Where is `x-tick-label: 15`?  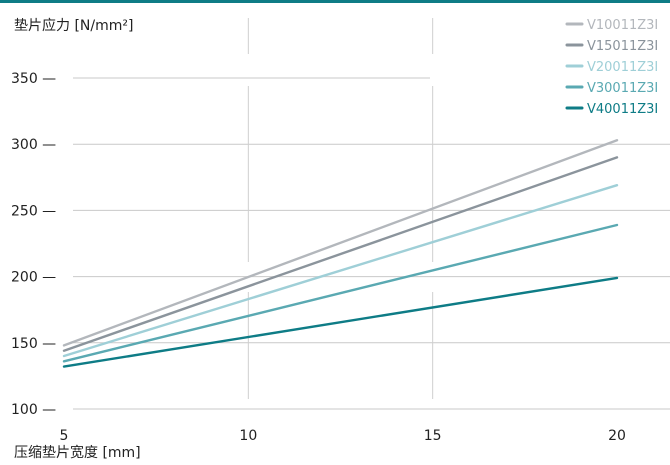
x-tick-label: 15 is located at coordinates (433, 436).